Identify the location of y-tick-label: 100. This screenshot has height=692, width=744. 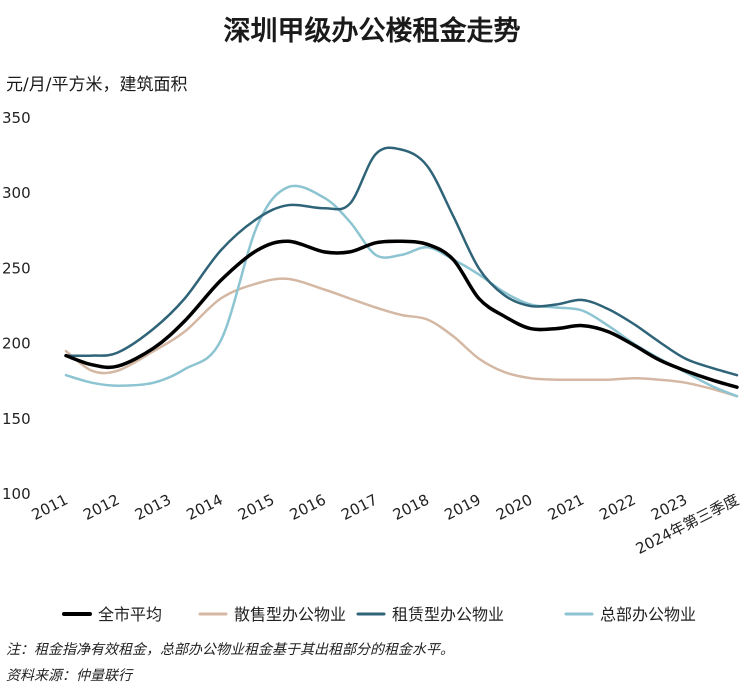
(16, 494).